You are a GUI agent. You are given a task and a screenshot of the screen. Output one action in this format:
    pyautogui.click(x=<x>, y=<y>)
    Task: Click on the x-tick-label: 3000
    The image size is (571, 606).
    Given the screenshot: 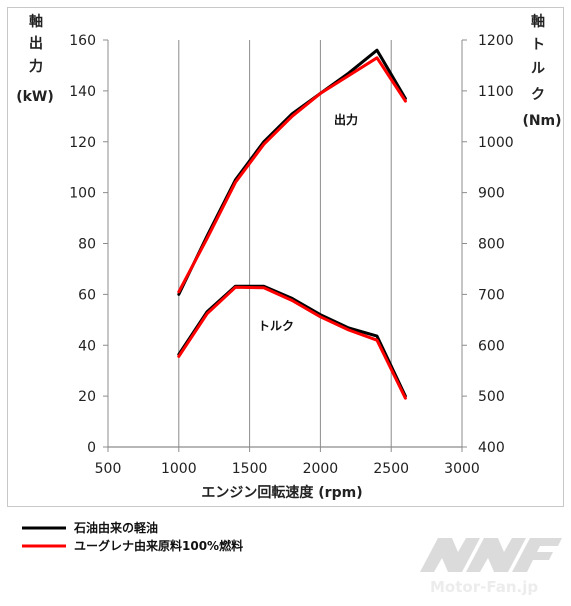 What is the action you would take?
    pyautogui.click(x=462, y=469)
    